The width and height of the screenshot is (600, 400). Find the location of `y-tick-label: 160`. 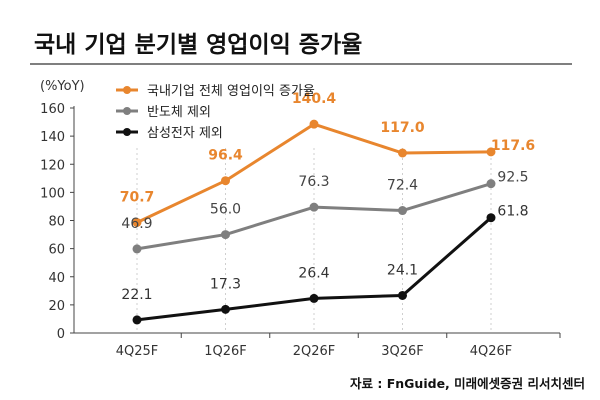

y-tick-label: 160 is located at coordinates (52, 109).